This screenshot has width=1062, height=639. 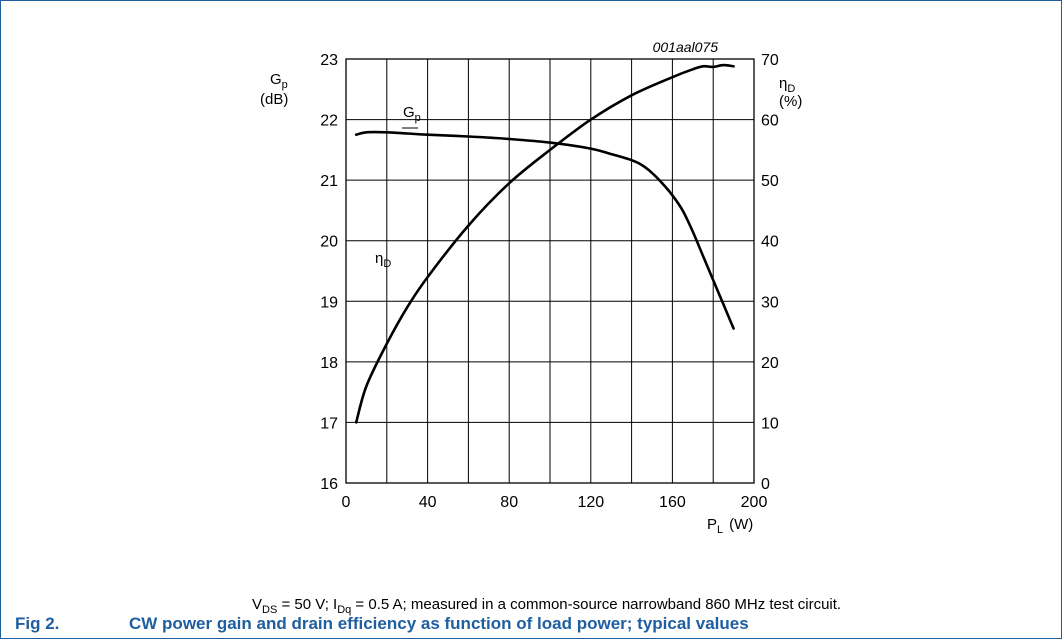 What do you see at coordinates (770, 423) in the screenshot?
I see `y-right-tick-label: 10` at bounding box center [770, 423].